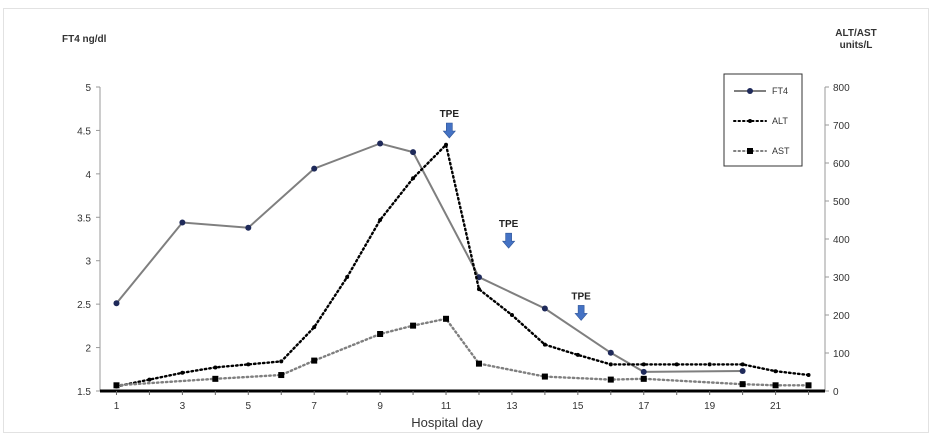 The height and width of the screenshot is (437, 934). What do you see at coordinates (84, 131) in the screenshot?
I see `left-tick-label: 4.5` at bounding box center [84, 131].